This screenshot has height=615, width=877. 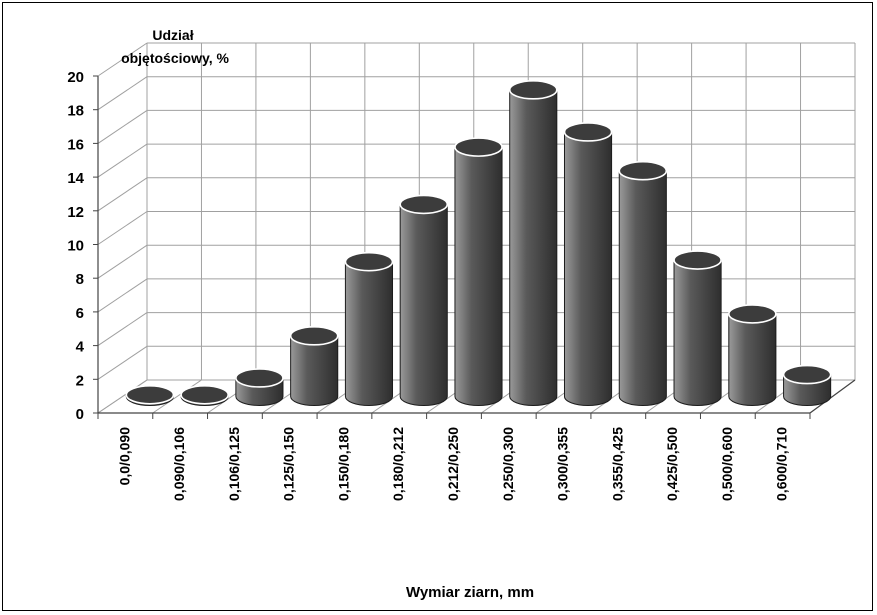 What do you see at coordinates (453, 464) in the screenshot?
I see `x-tick-label: 0,212/0,250` at bounding box center [453, 464].